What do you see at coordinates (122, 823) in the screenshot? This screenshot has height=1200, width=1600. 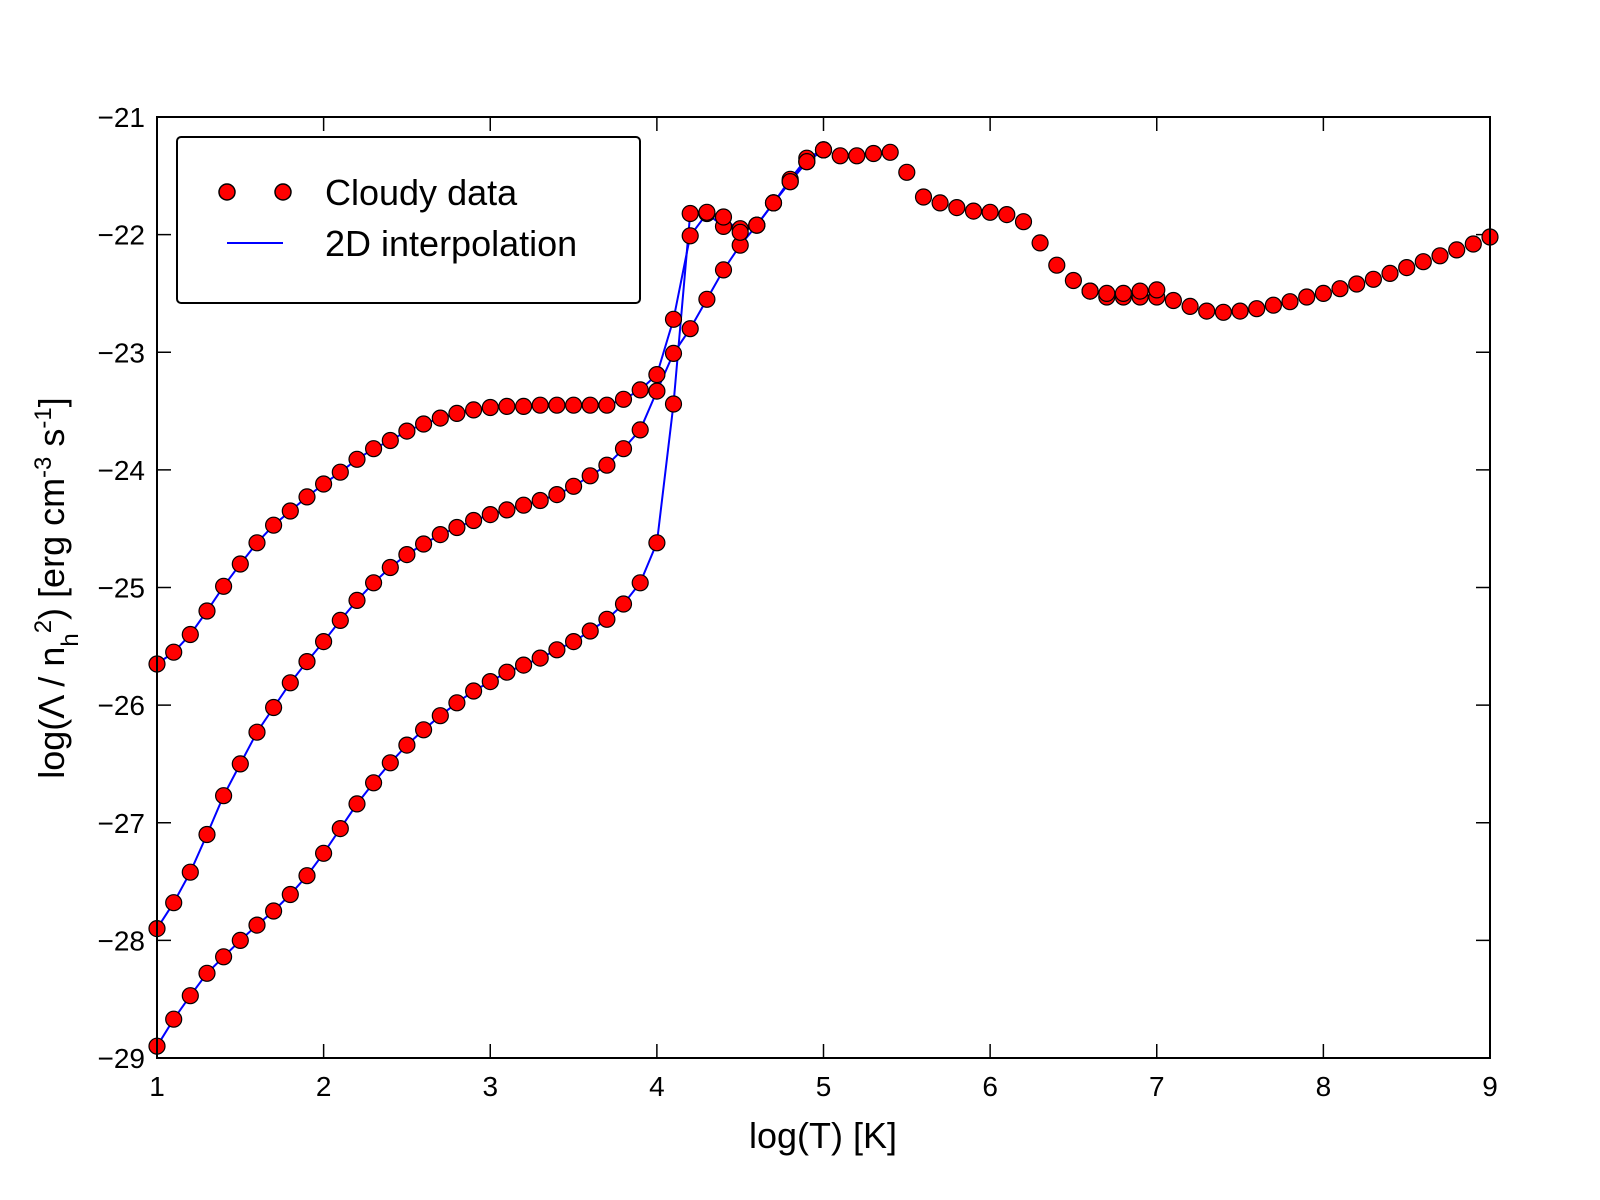 I see `y-tick-label: −27` at bounding box center [122, 823].